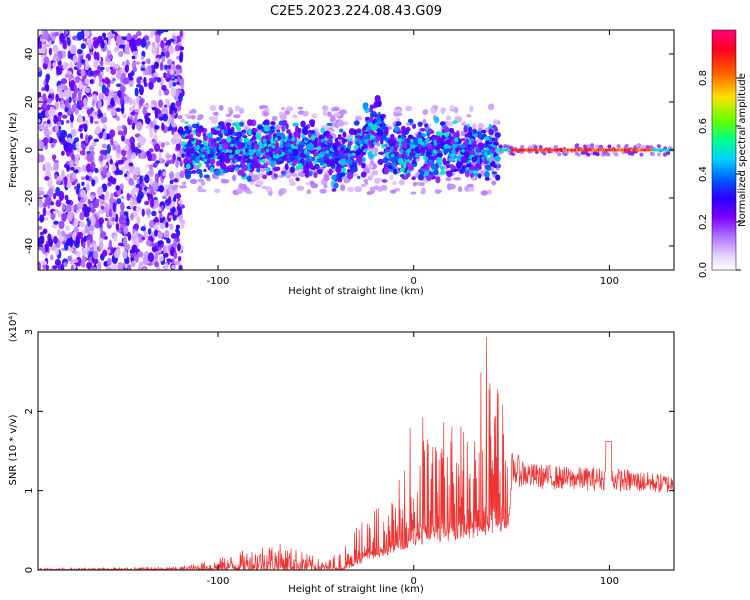 The height and width of the screenshot is (600, 750). What do you see at coordinates (703, 270) in the screenshot?
I see `colorbar-tick-label: 0.0` at bounding box center [703, 270].